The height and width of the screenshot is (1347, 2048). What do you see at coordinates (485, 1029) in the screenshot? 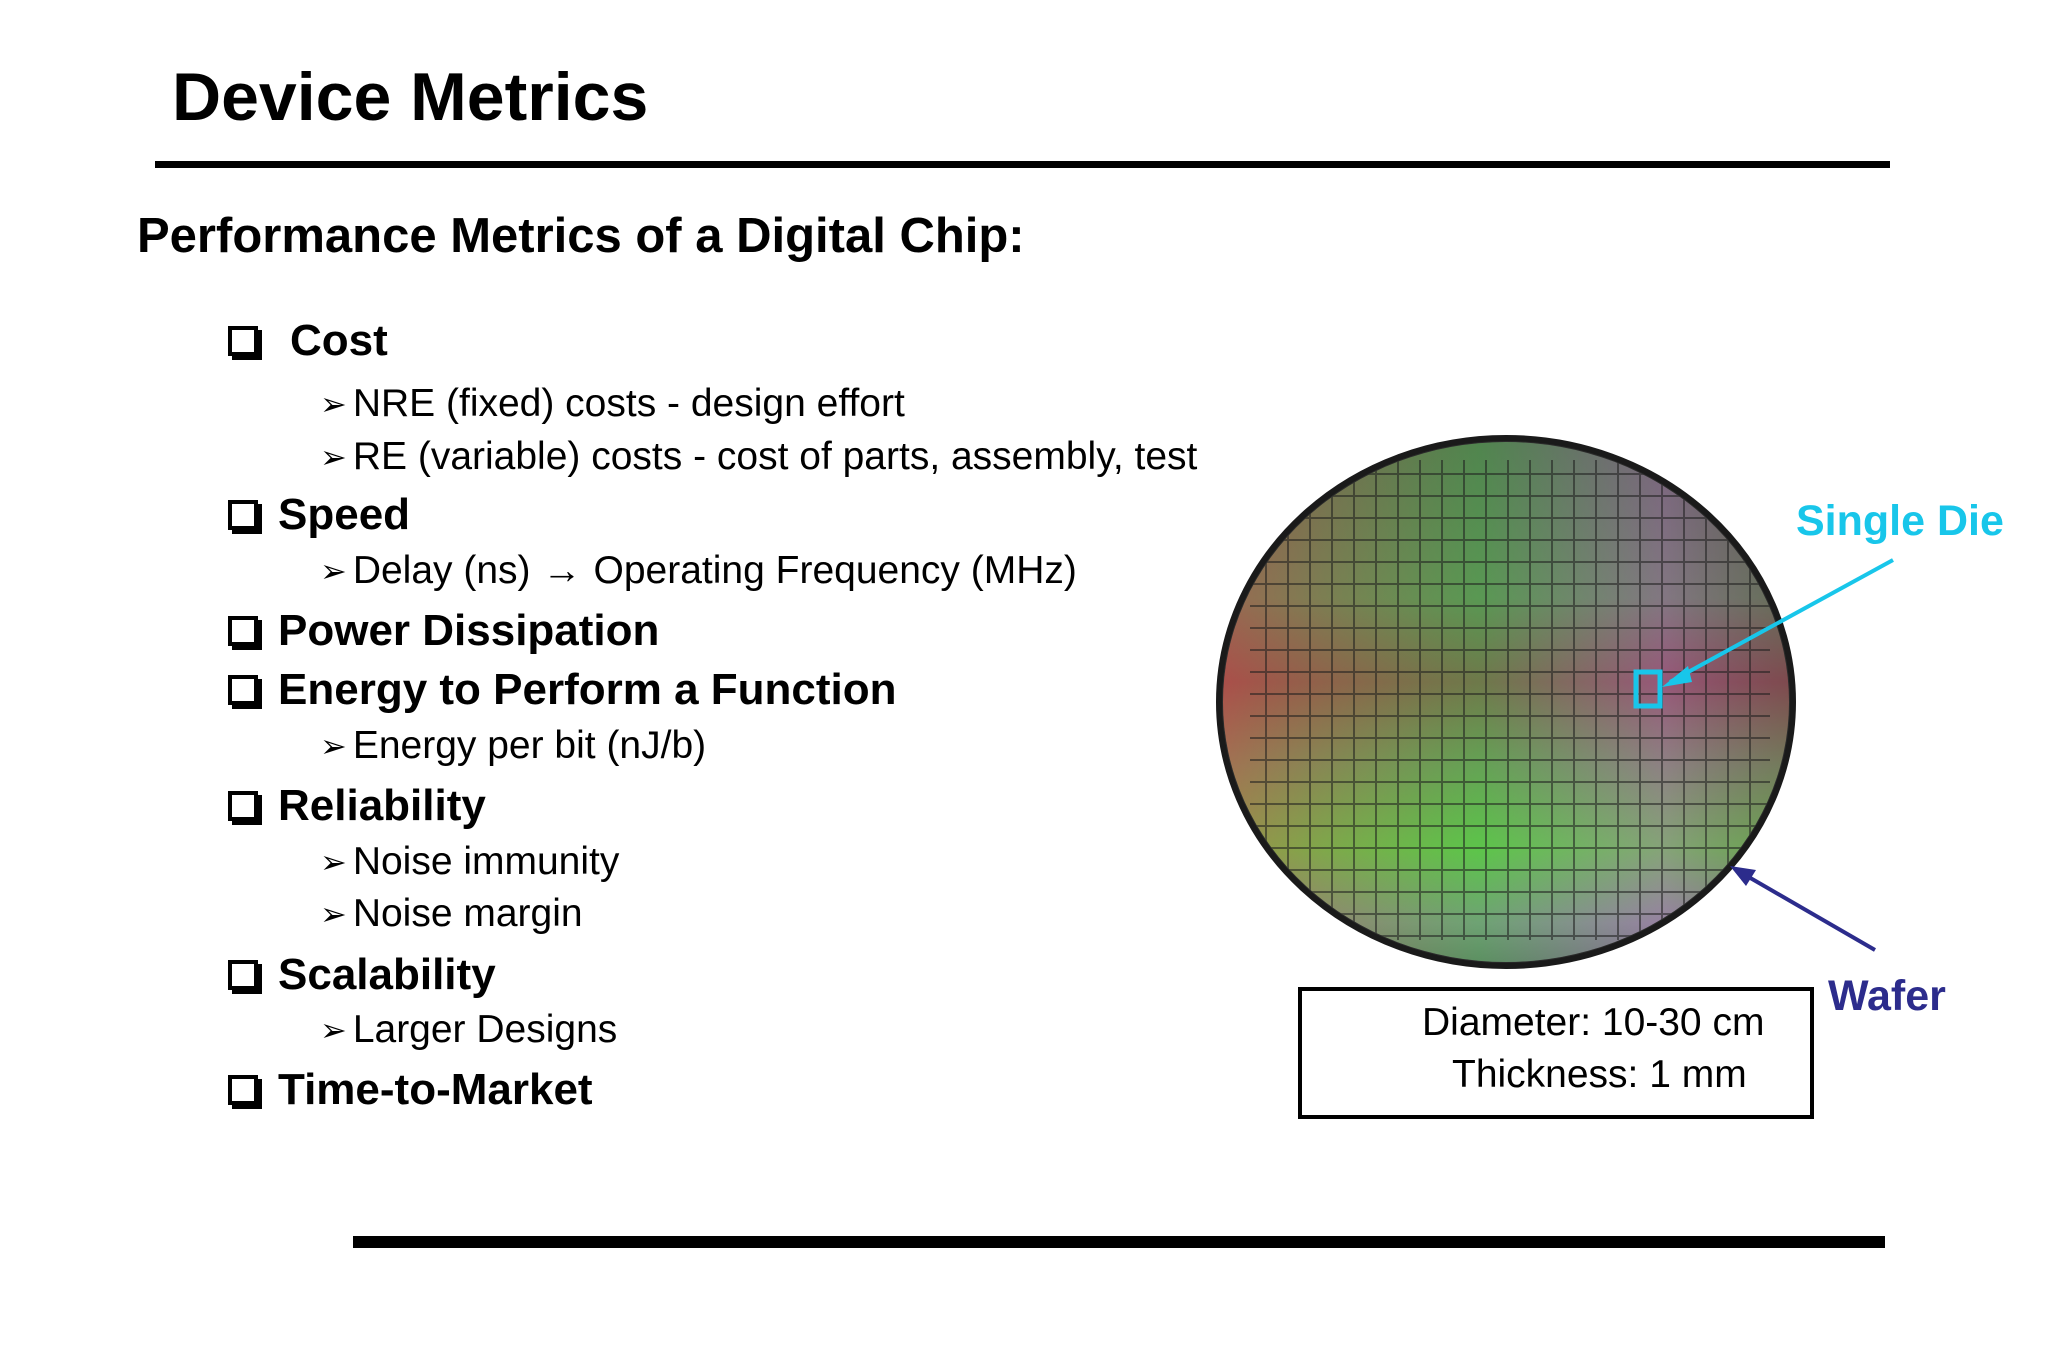
I see `sub-item-text: Larger Designs` at bounding box center [485, 1029].